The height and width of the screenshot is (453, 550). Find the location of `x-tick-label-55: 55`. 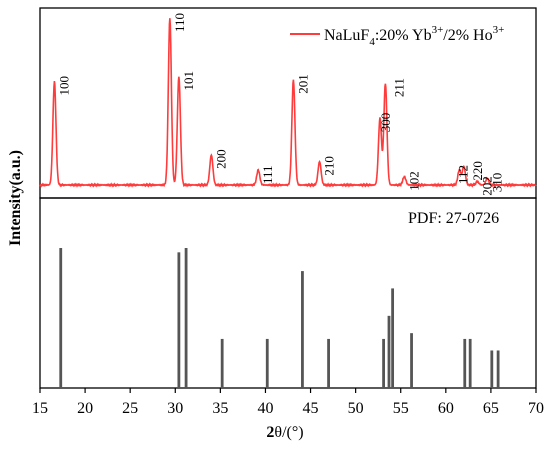

x-tick-label-55: 55 is located at coordinates (401, 408).